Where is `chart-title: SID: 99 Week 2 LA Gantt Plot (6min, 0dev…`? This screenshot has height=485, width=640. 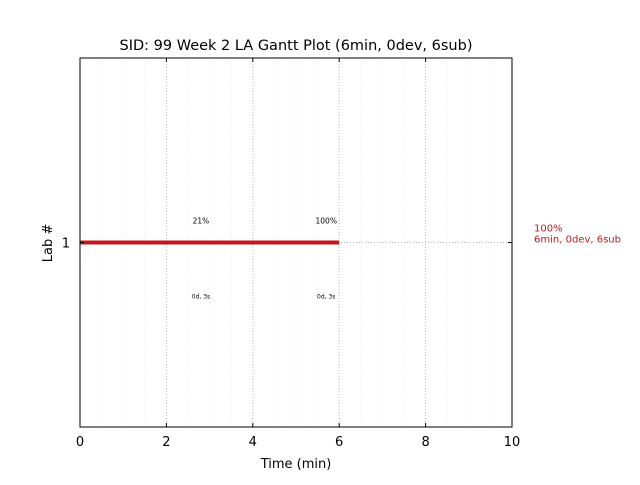 chart-title: SID: 99 Week 2 LA Gantt Plot (6min, 0dev… is located at coordinates (296, 46).